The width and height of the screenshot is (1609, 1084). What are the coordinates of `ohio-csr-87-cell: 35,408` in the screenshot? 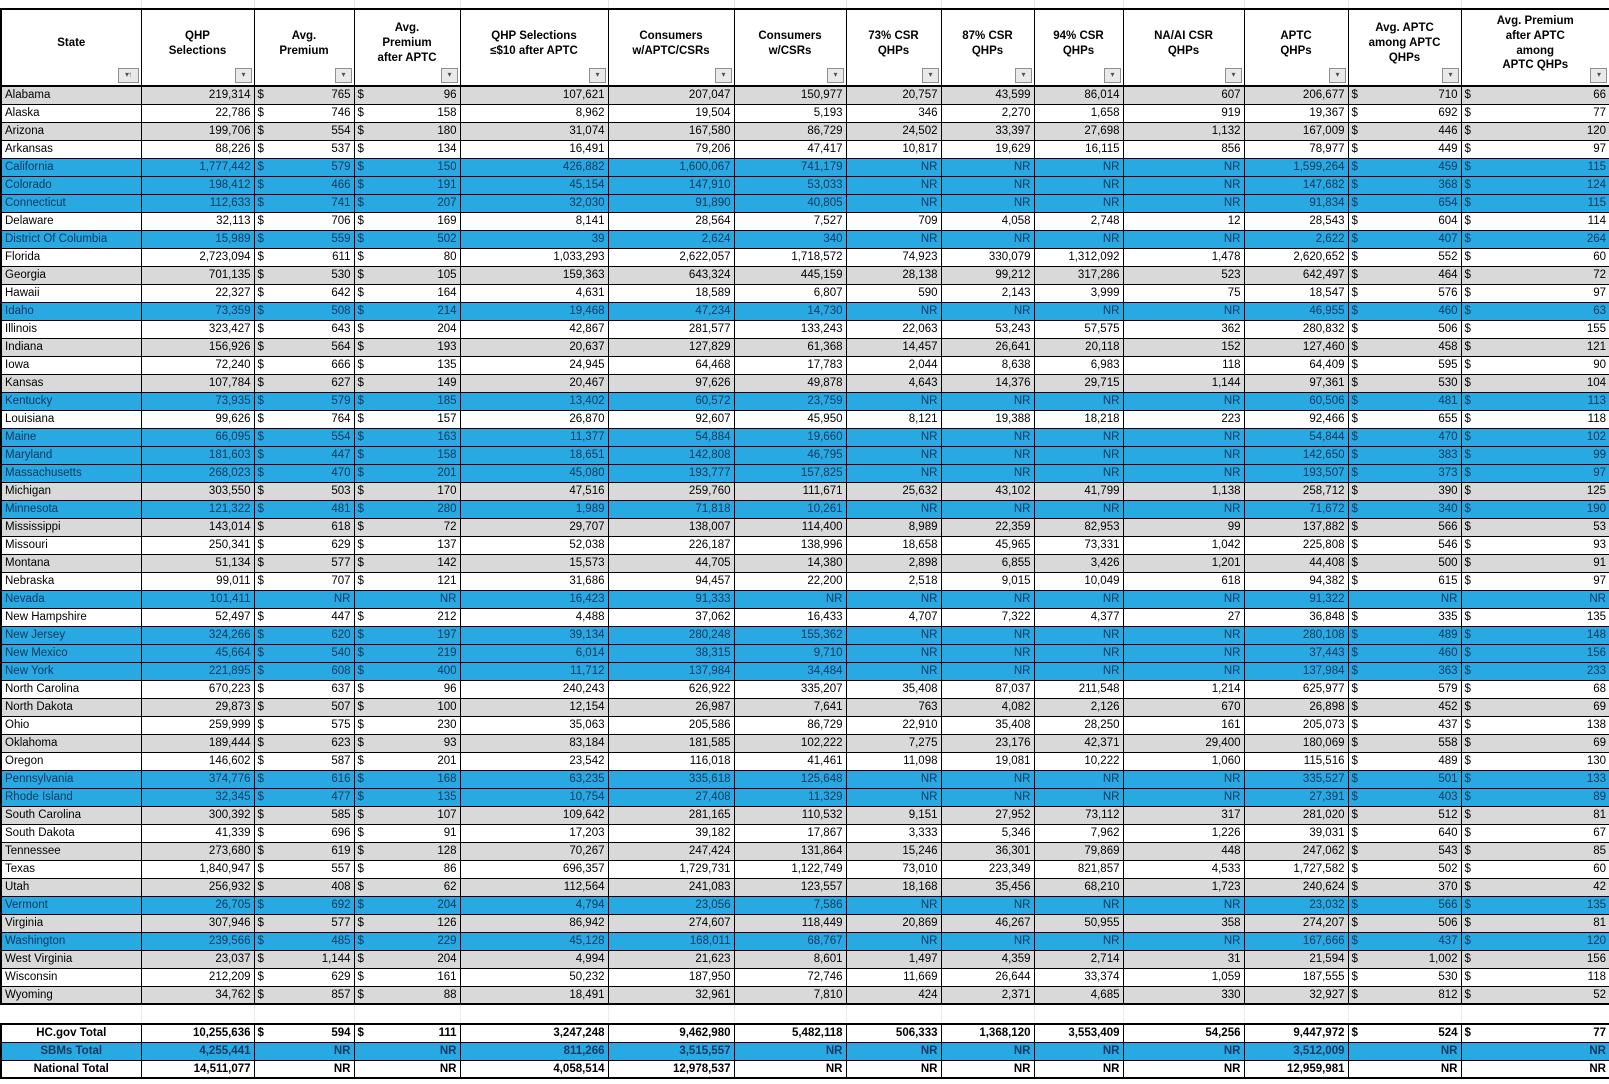 It's located at (987, 725).